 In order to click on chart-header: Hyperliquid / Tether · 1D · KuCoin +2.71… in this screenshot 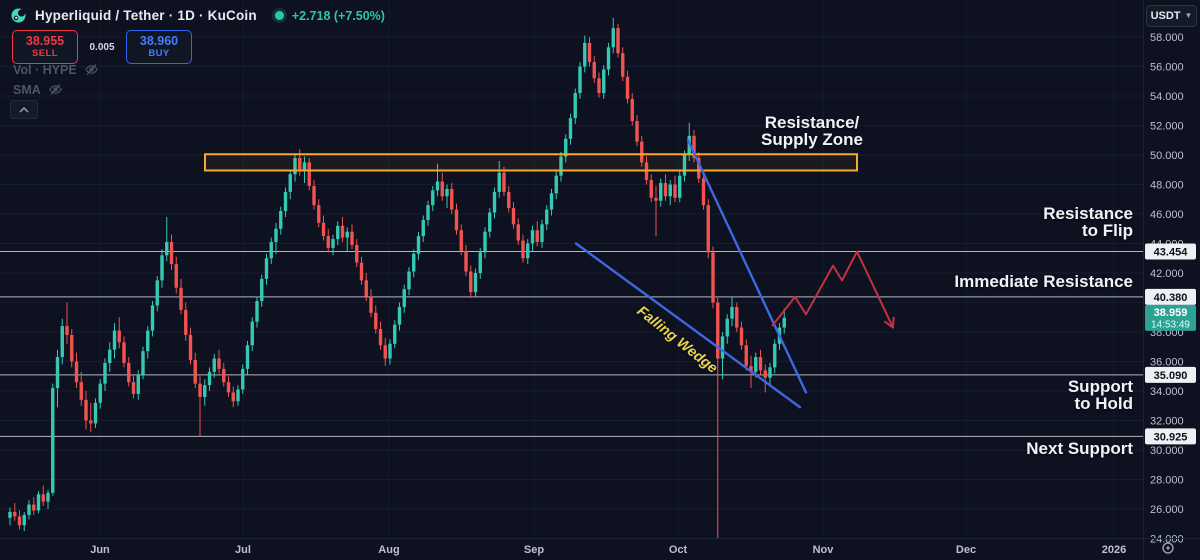, I will do `click(197, 15)`.